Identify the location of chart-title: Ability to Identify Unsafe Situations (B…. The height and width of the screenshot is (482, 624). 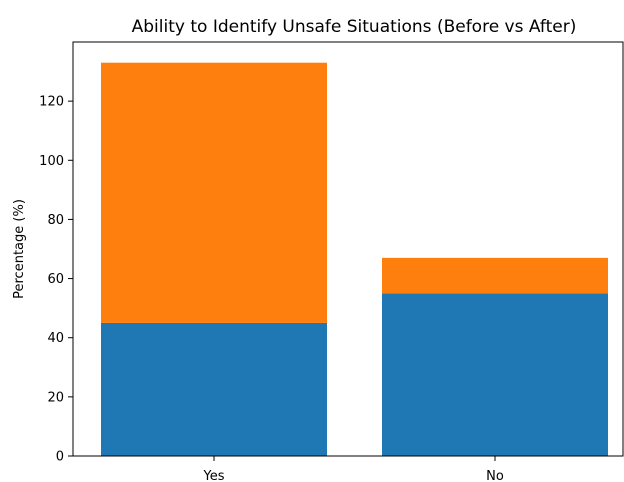
(354, 27).